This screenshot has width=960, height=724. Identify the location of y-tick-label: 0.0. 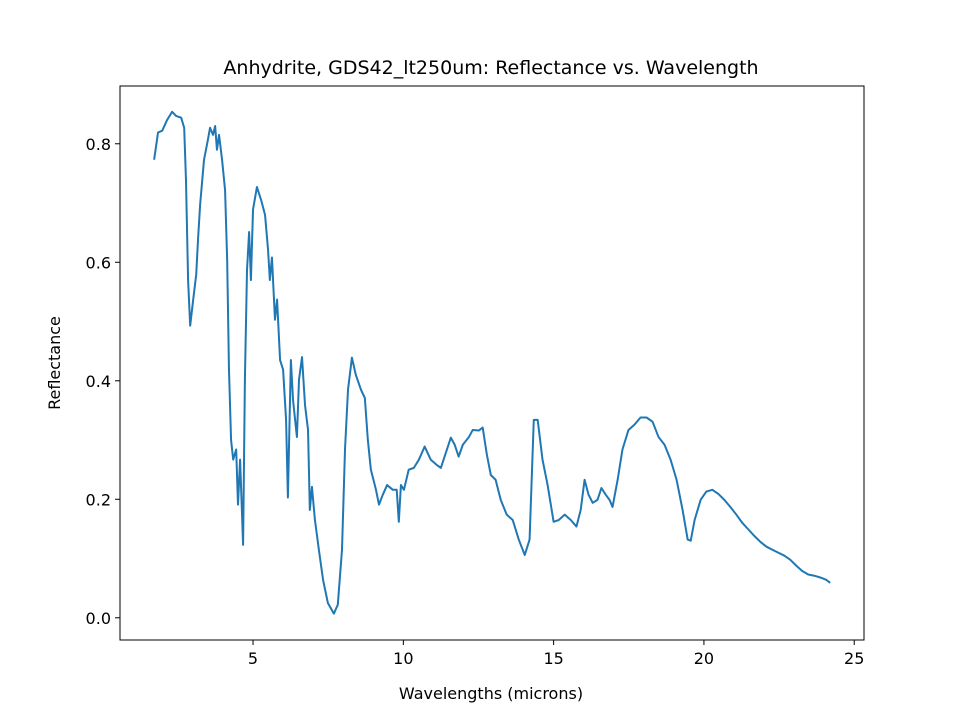
(98, 618).